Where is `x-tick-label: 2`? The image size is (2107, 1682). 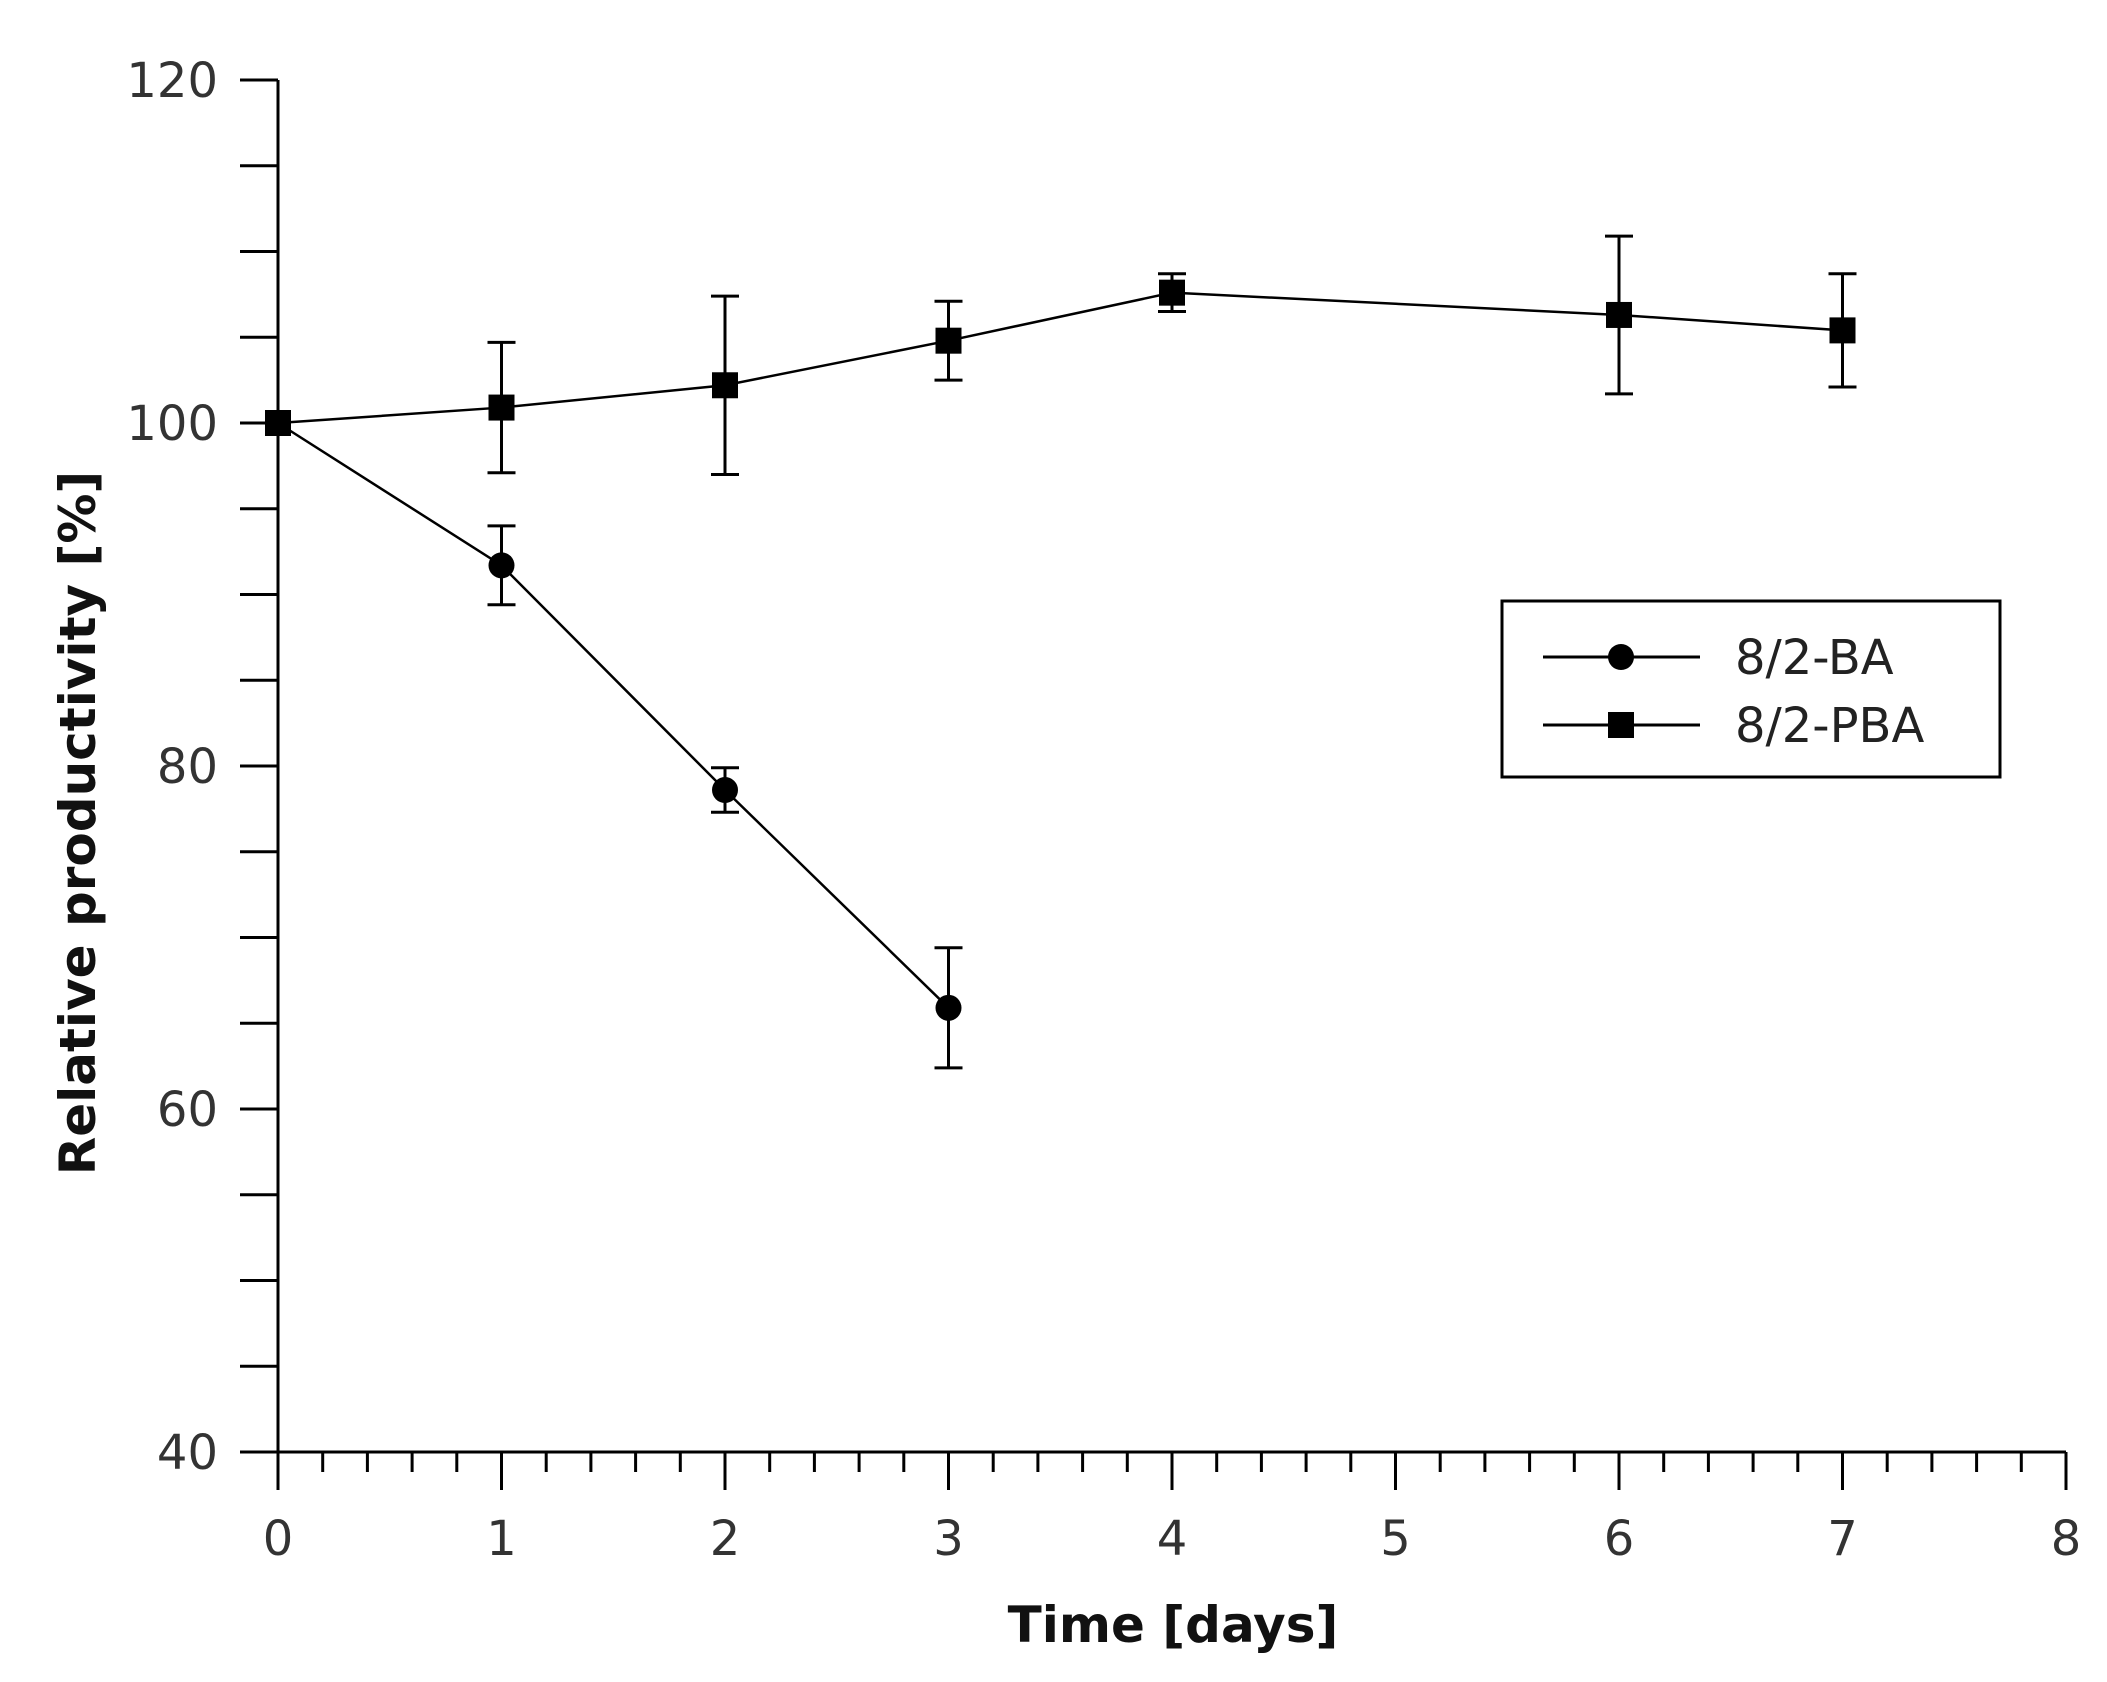 x-tick-label: 2 is located at coordinates (725, 1539).